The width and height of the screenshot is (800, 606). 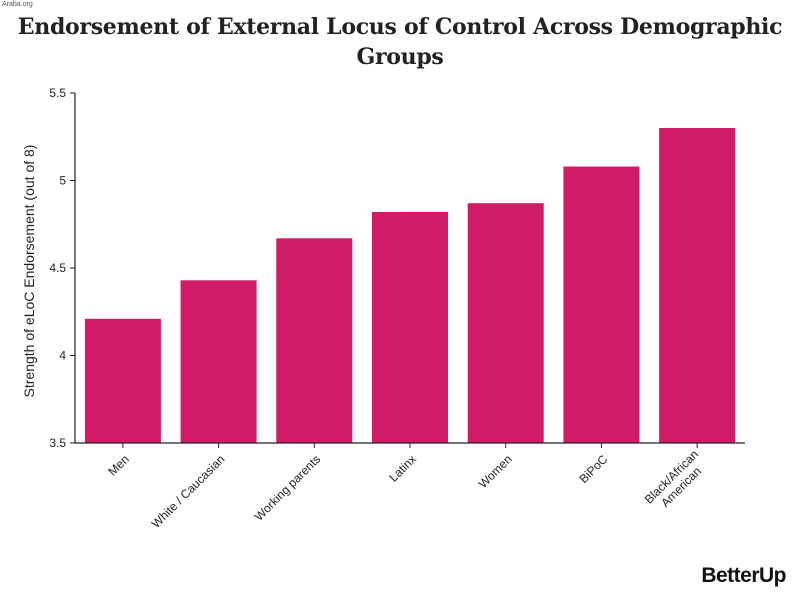 I want to click on y-tick-label: 4, so click(x=62, y=356).